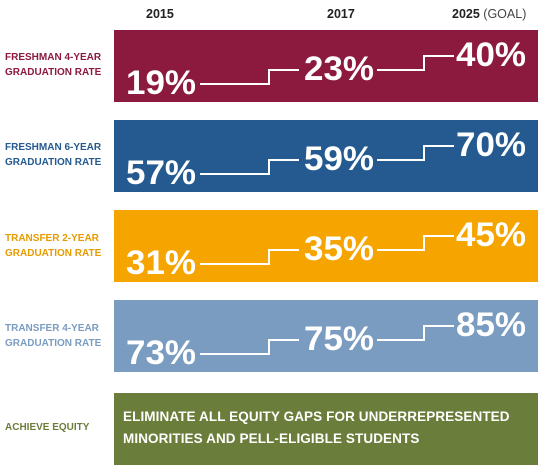 Image resolution: width=540 pixels, height=470 pixels. Describe the element at coordinates (339, 249) in the screenshot. I see `transfer-2-year-value-2017: 35%` at that location.